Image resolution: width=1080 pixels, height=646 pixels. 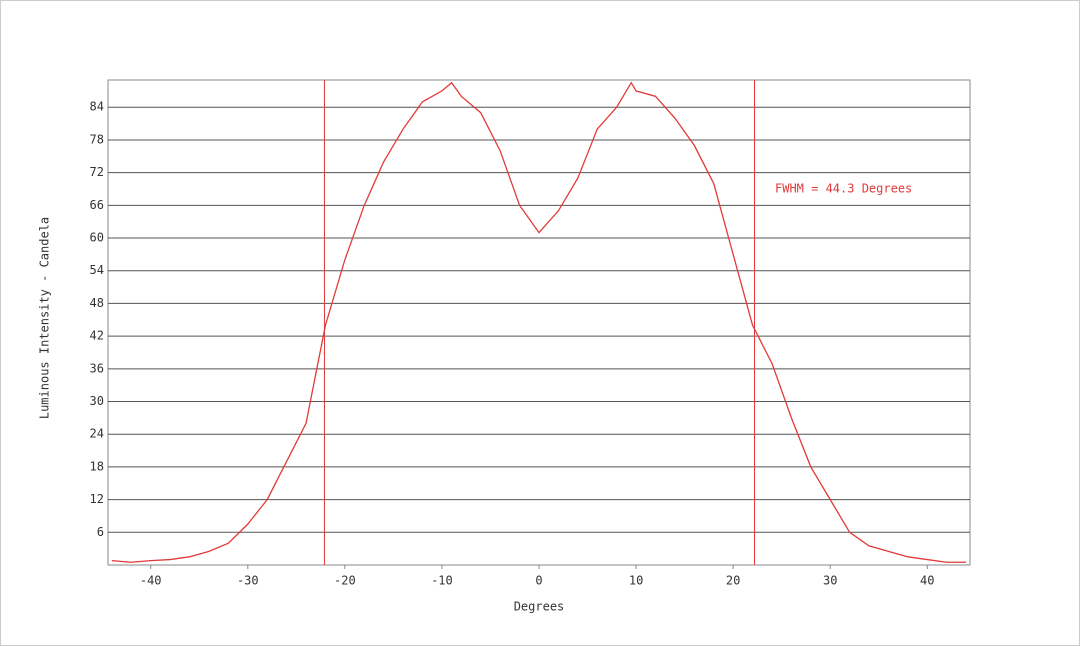 What do you see at coordinates (97, 499) in the screenshot?
I see `y-tick-label: 12` at bounding box center [97, 499].